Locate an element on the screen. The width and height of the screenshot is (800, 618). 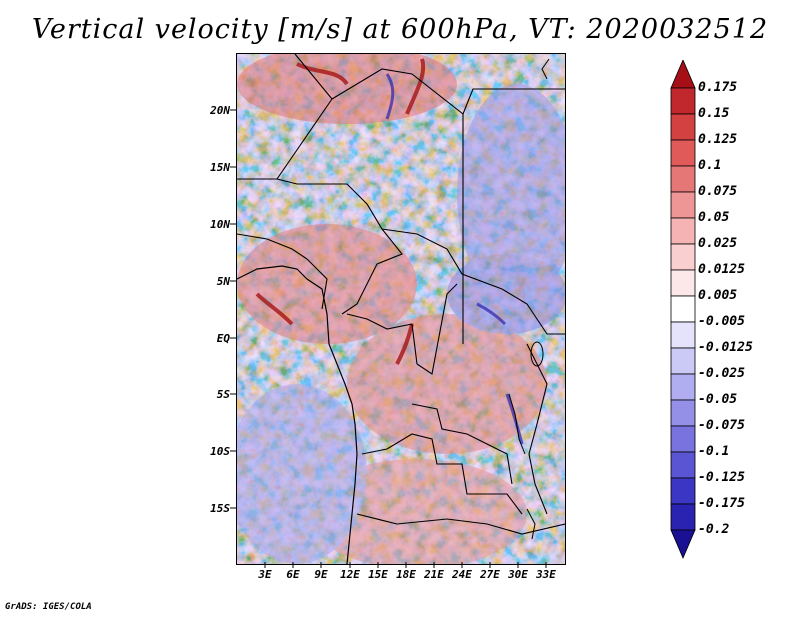
colorbar-label: 0.0125 is located at coordinates (721, 269).